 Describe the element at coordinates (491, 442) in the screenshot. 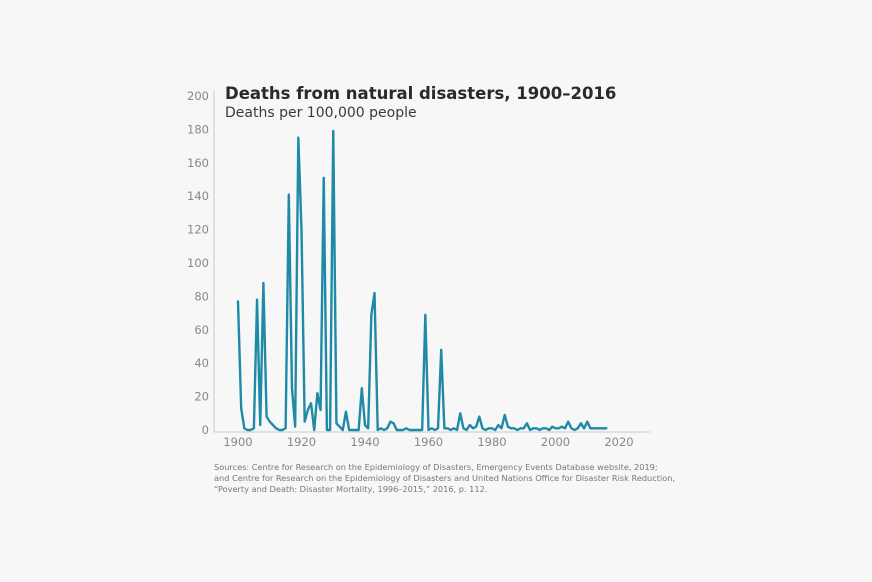

I see `x-tick-label: 1980` at that location.